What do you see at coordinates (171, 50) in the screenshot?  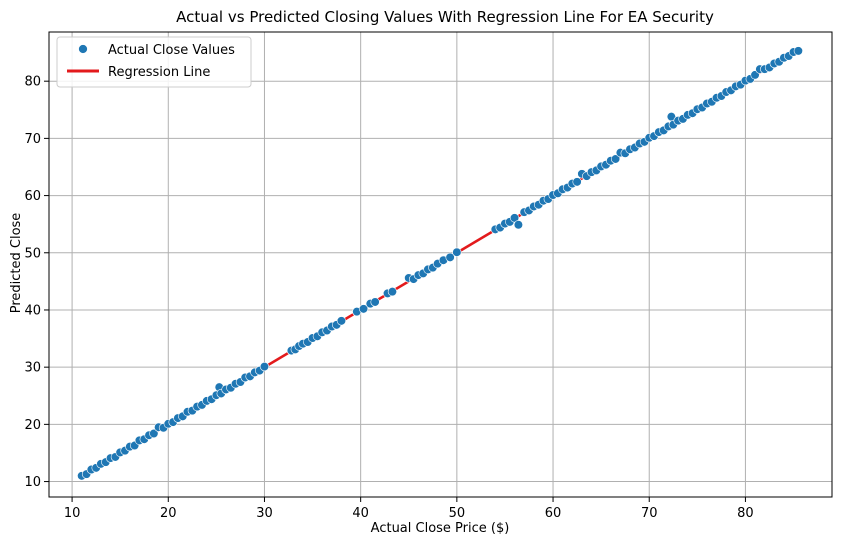 I see `legend-label-actual: Actual Close Values` at bounding box center [171, 50].